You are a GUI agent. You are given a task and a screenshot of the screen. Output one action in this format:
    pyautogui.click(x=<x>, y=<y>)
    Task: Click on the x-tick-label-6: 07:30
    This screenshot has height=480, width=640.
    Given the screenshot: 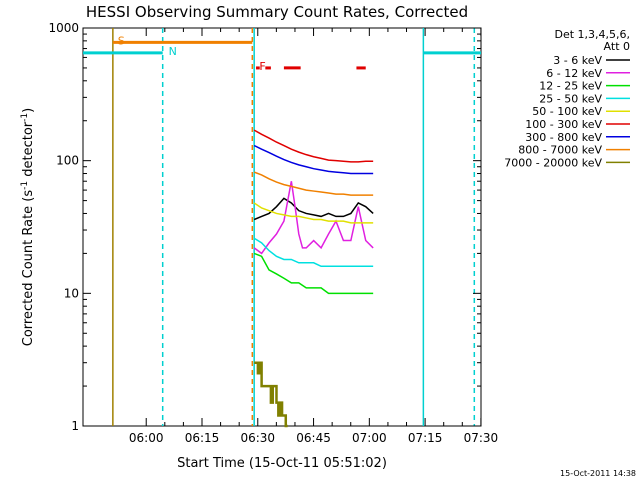 What is the action you would take?
    pyautogui.click(x=481, y=438)
    